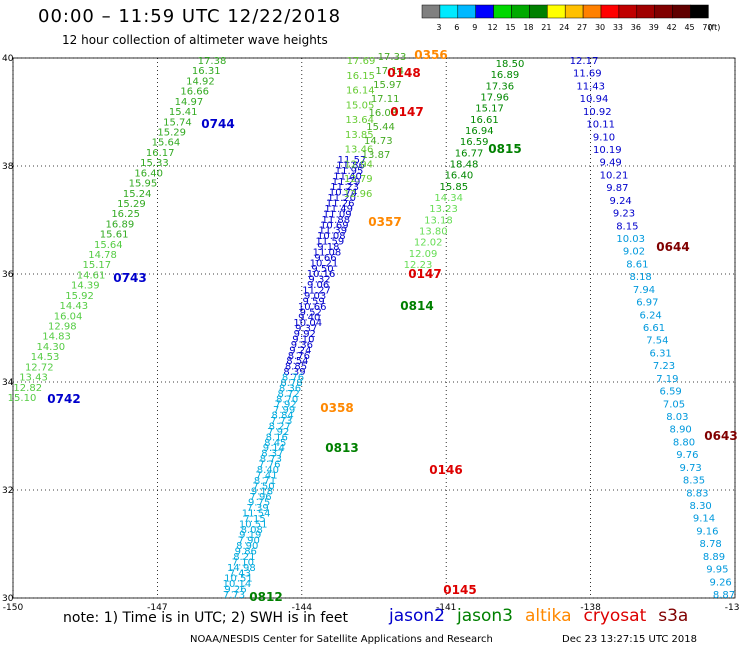 This screenshot has height=650, width=740. Describe the element at coordinates (296, 367) in the screenshot. I see `swh-value: 8.85` at that location.